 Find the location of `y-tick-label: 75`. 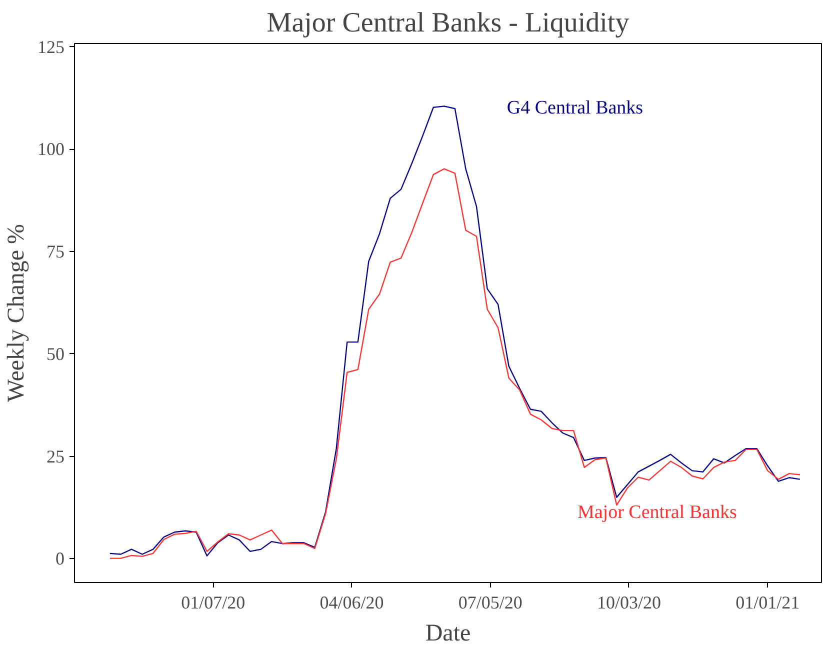

y-tick-label: 75 is located at coordinates (55, 252).